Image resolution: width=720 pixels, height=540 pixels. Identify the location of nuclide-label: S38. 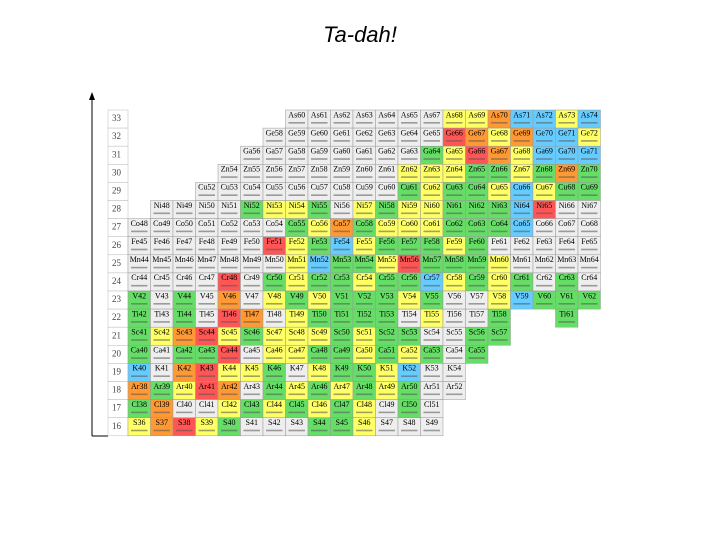
(184, 422).